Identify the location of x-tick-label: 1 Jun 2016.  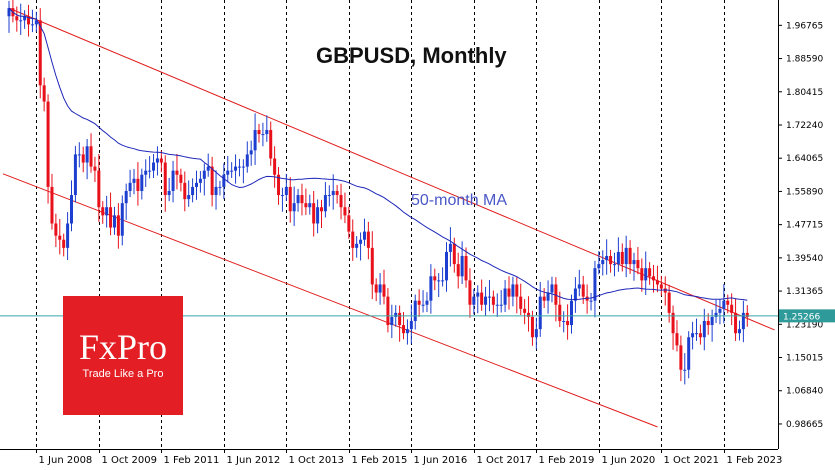
(441, 460).